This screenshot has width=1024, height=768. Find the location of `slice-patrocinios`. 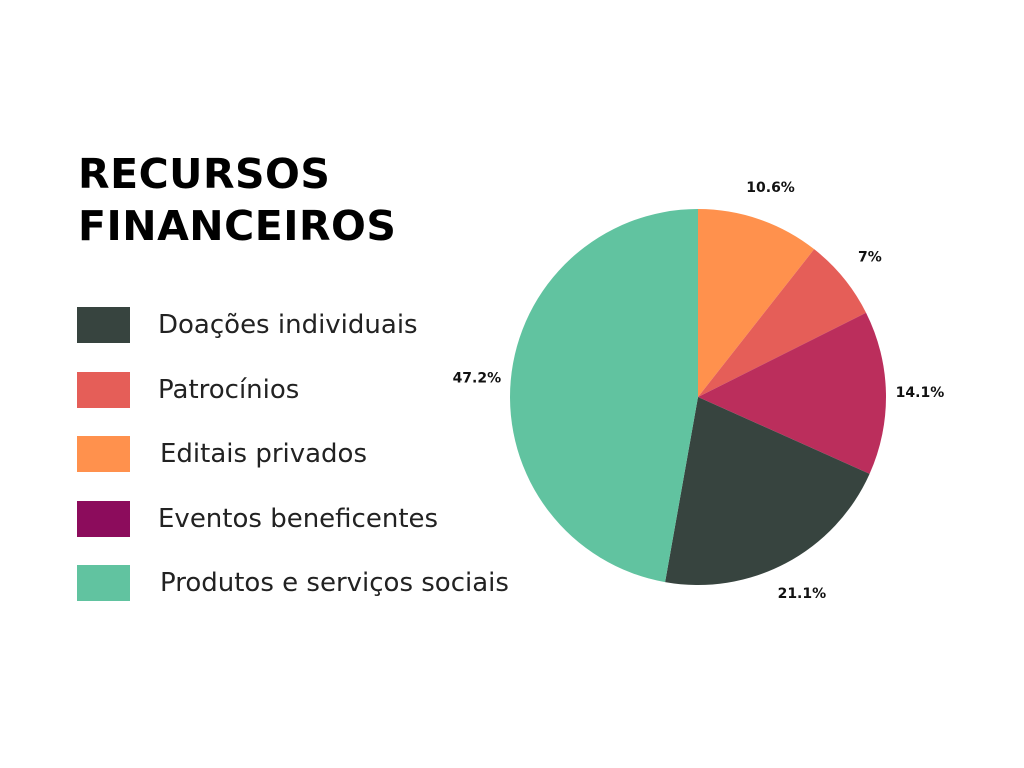

slice-patrocinios is located at coordinates (782, 323).